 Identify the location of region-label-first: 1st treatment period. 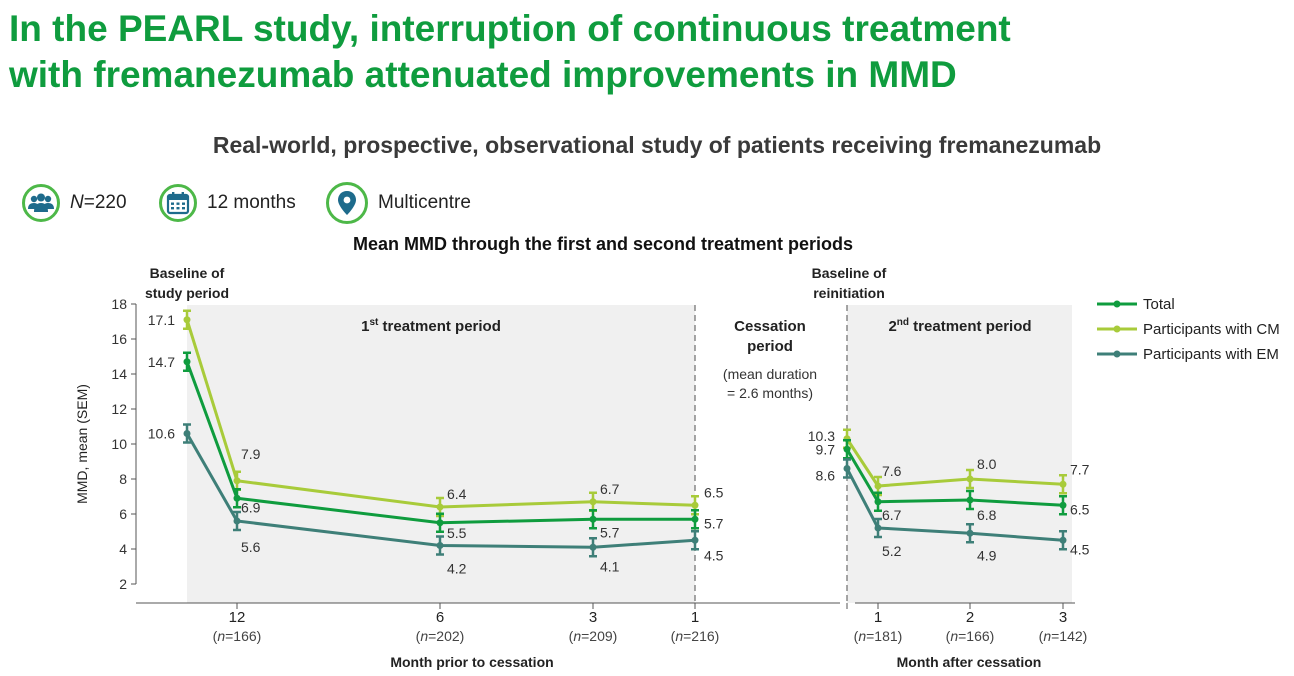
(431, 326).